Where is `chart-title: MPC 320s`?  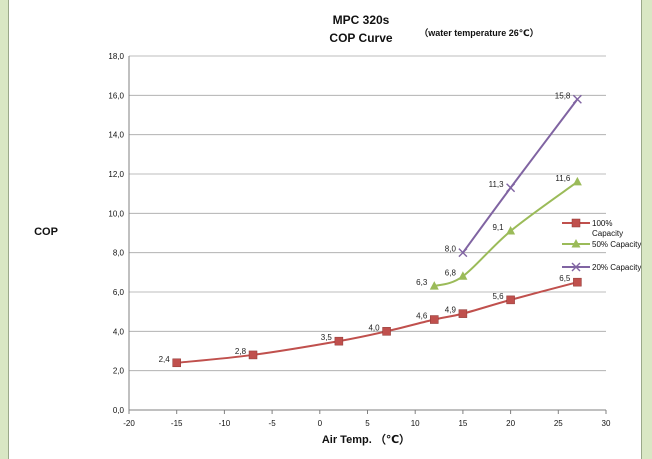
chart-title: MPC 320s is located at coordinates (361, 20).